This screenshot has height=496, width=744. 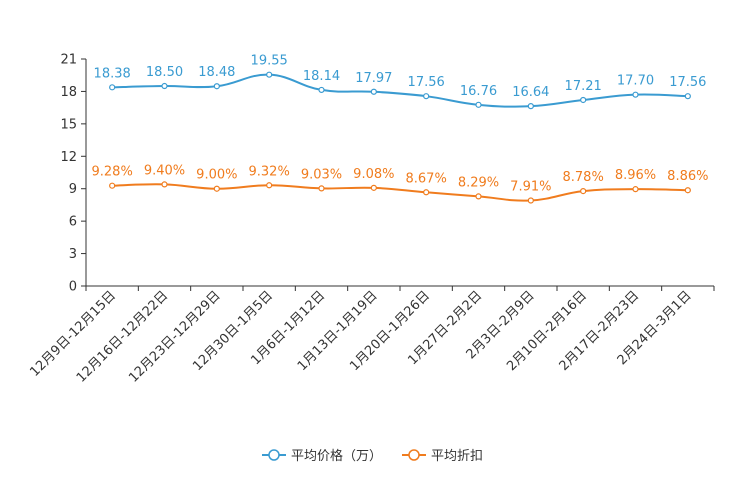 I want to click on data-label: 9.28%, so click(x=112, y=172).